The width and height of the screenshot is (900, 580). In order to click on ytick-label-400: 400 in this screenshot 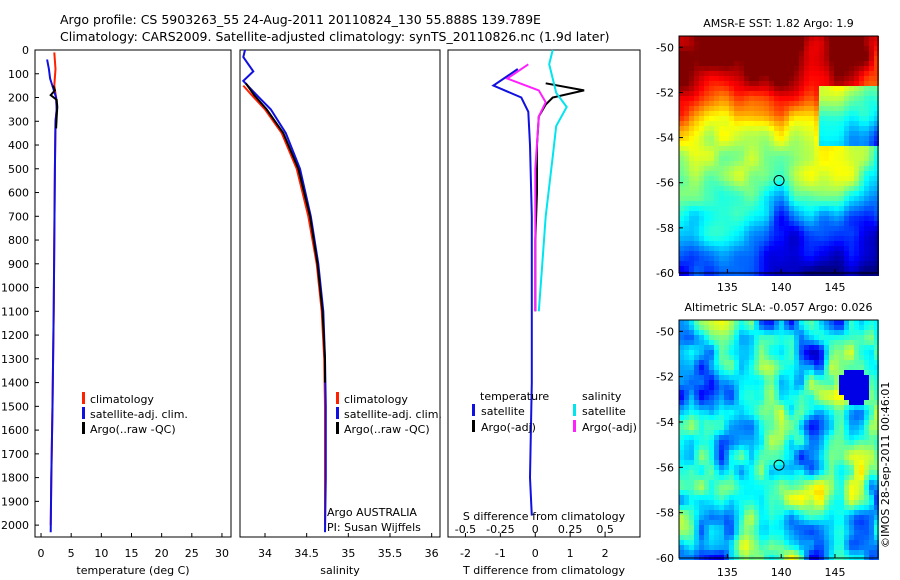, I will do `click(18, 145)`.